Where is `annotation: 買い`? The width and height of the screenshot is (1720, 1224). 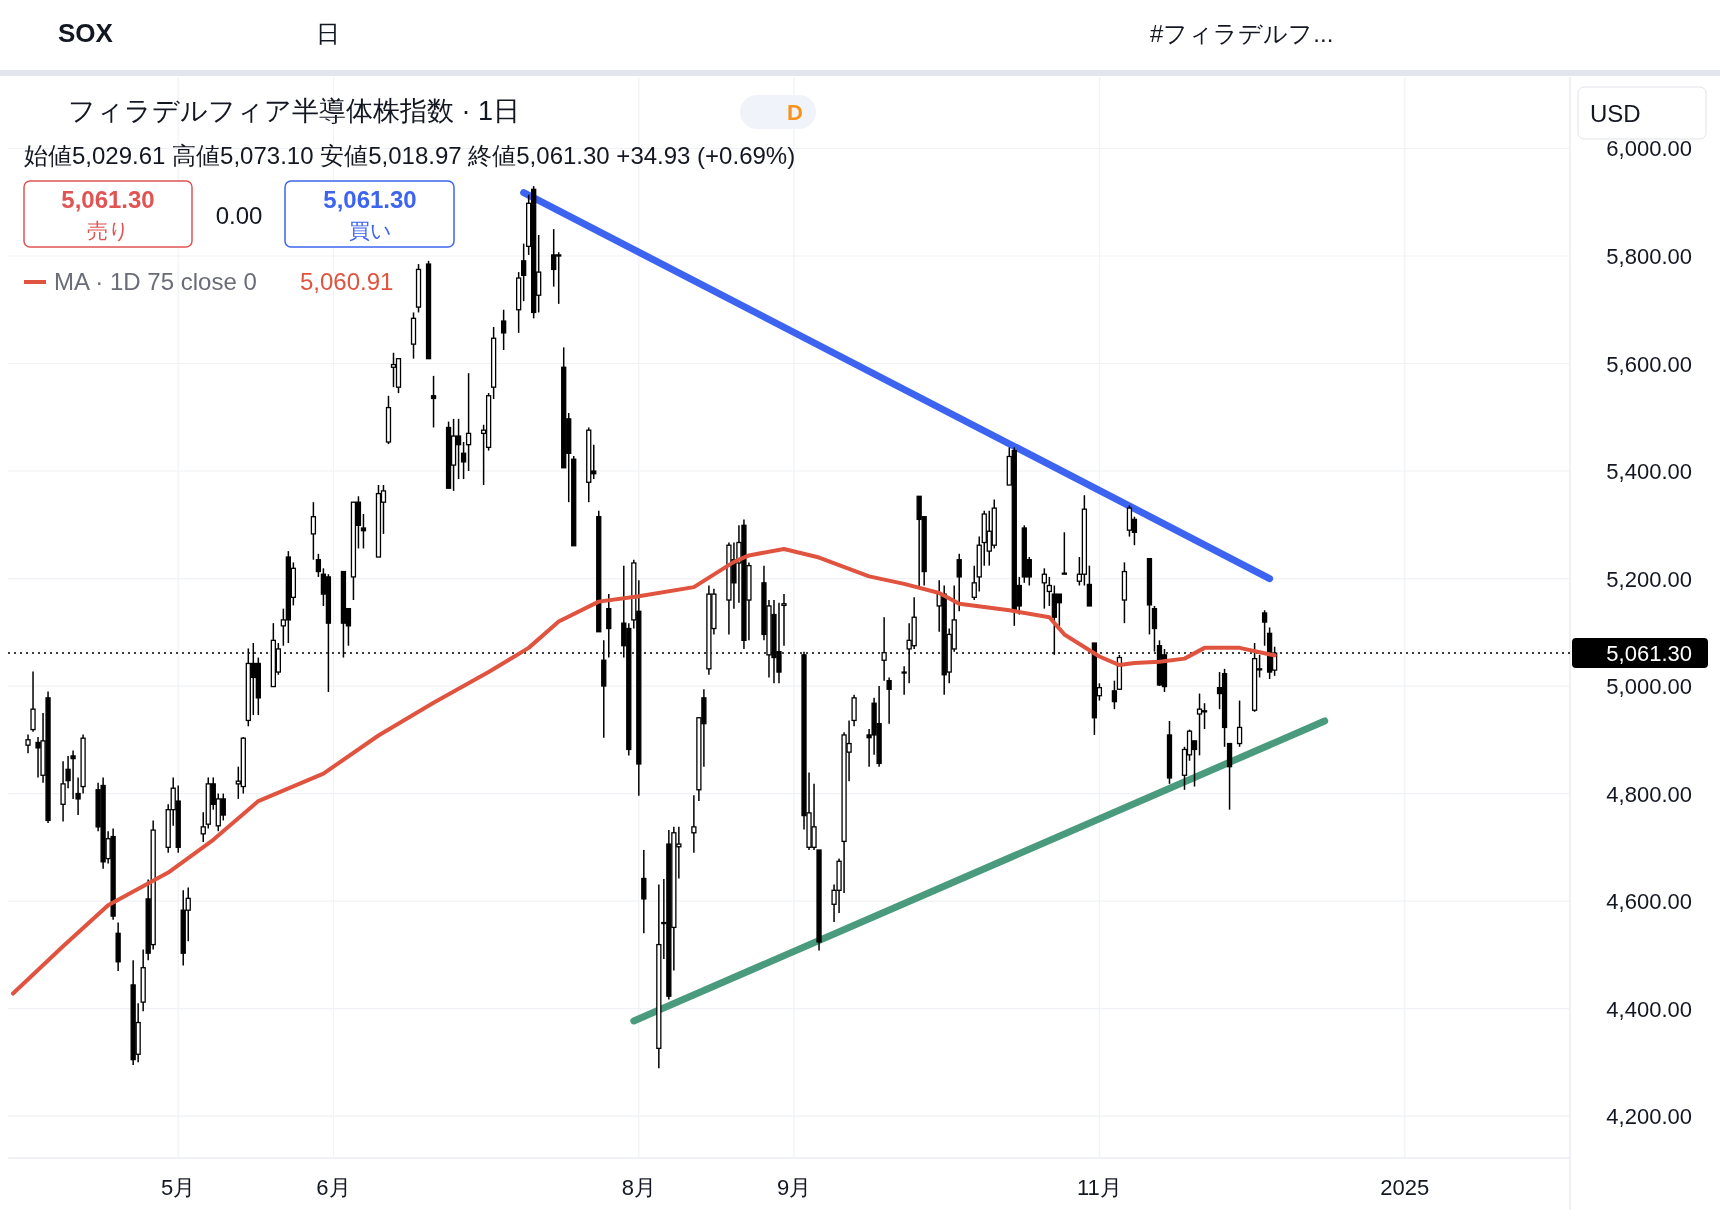
annotation: 買い is located at coordinates (370, 230).